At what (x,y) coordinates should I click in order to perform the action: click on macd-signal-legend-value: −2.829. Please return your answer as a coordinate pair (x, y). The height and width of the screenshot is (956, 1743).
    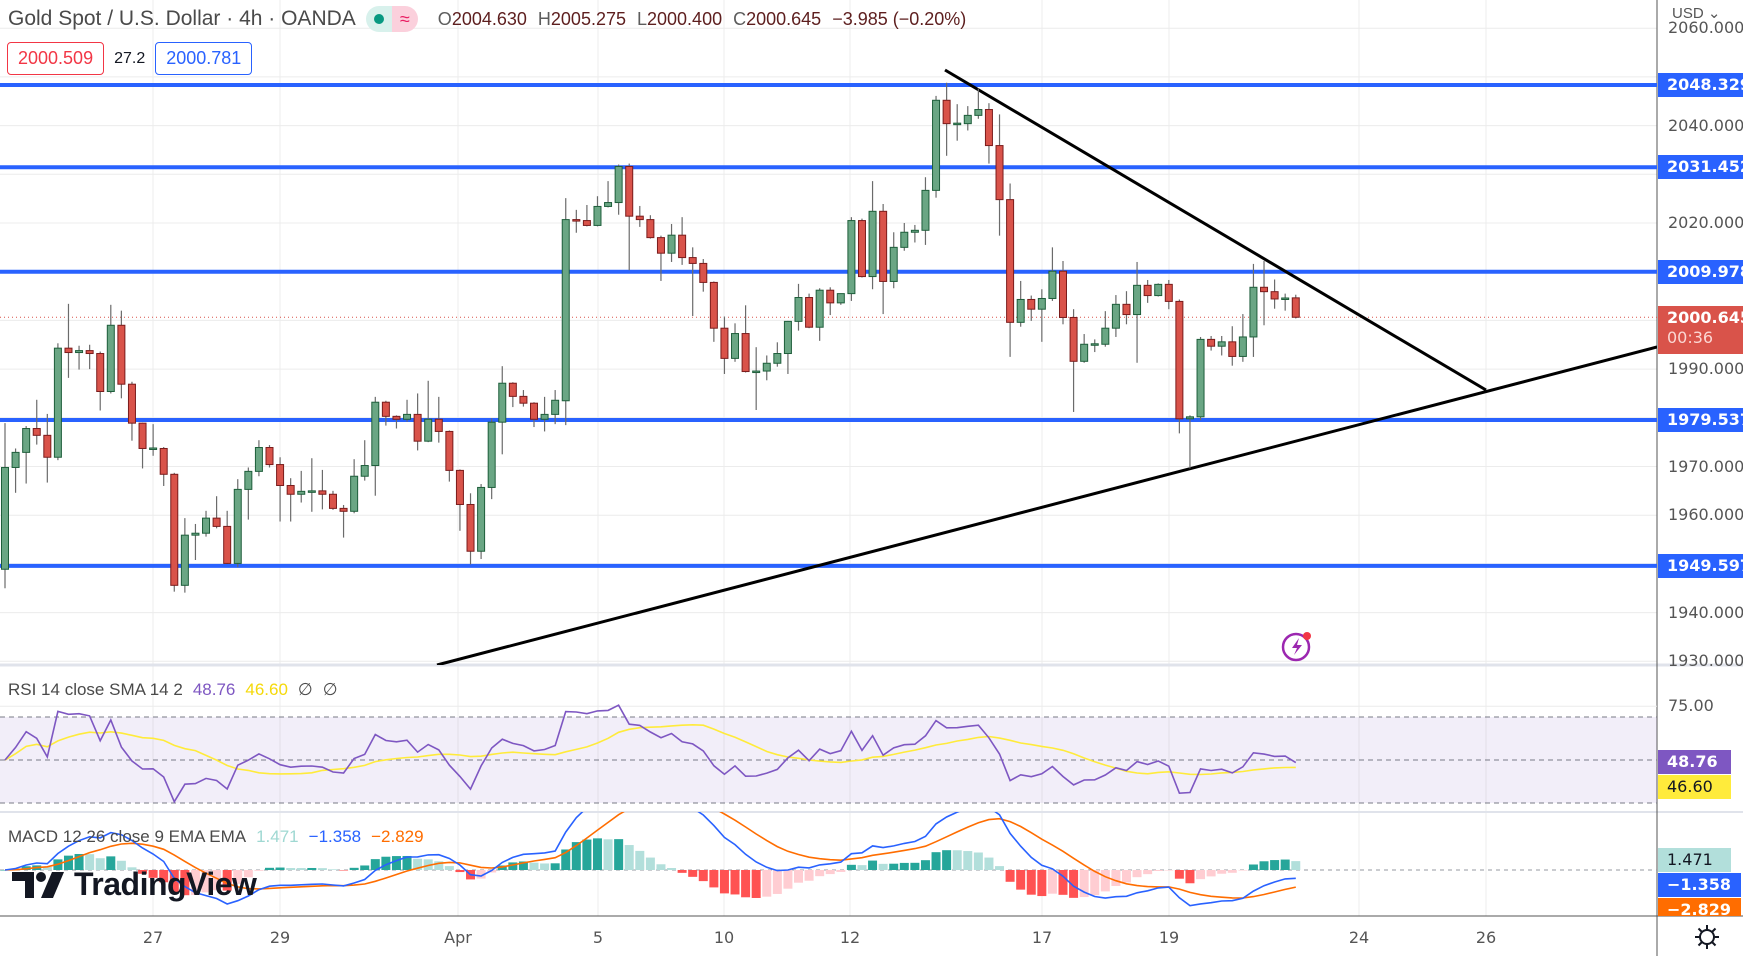
    Looking at the image, I should click on (397, 836).